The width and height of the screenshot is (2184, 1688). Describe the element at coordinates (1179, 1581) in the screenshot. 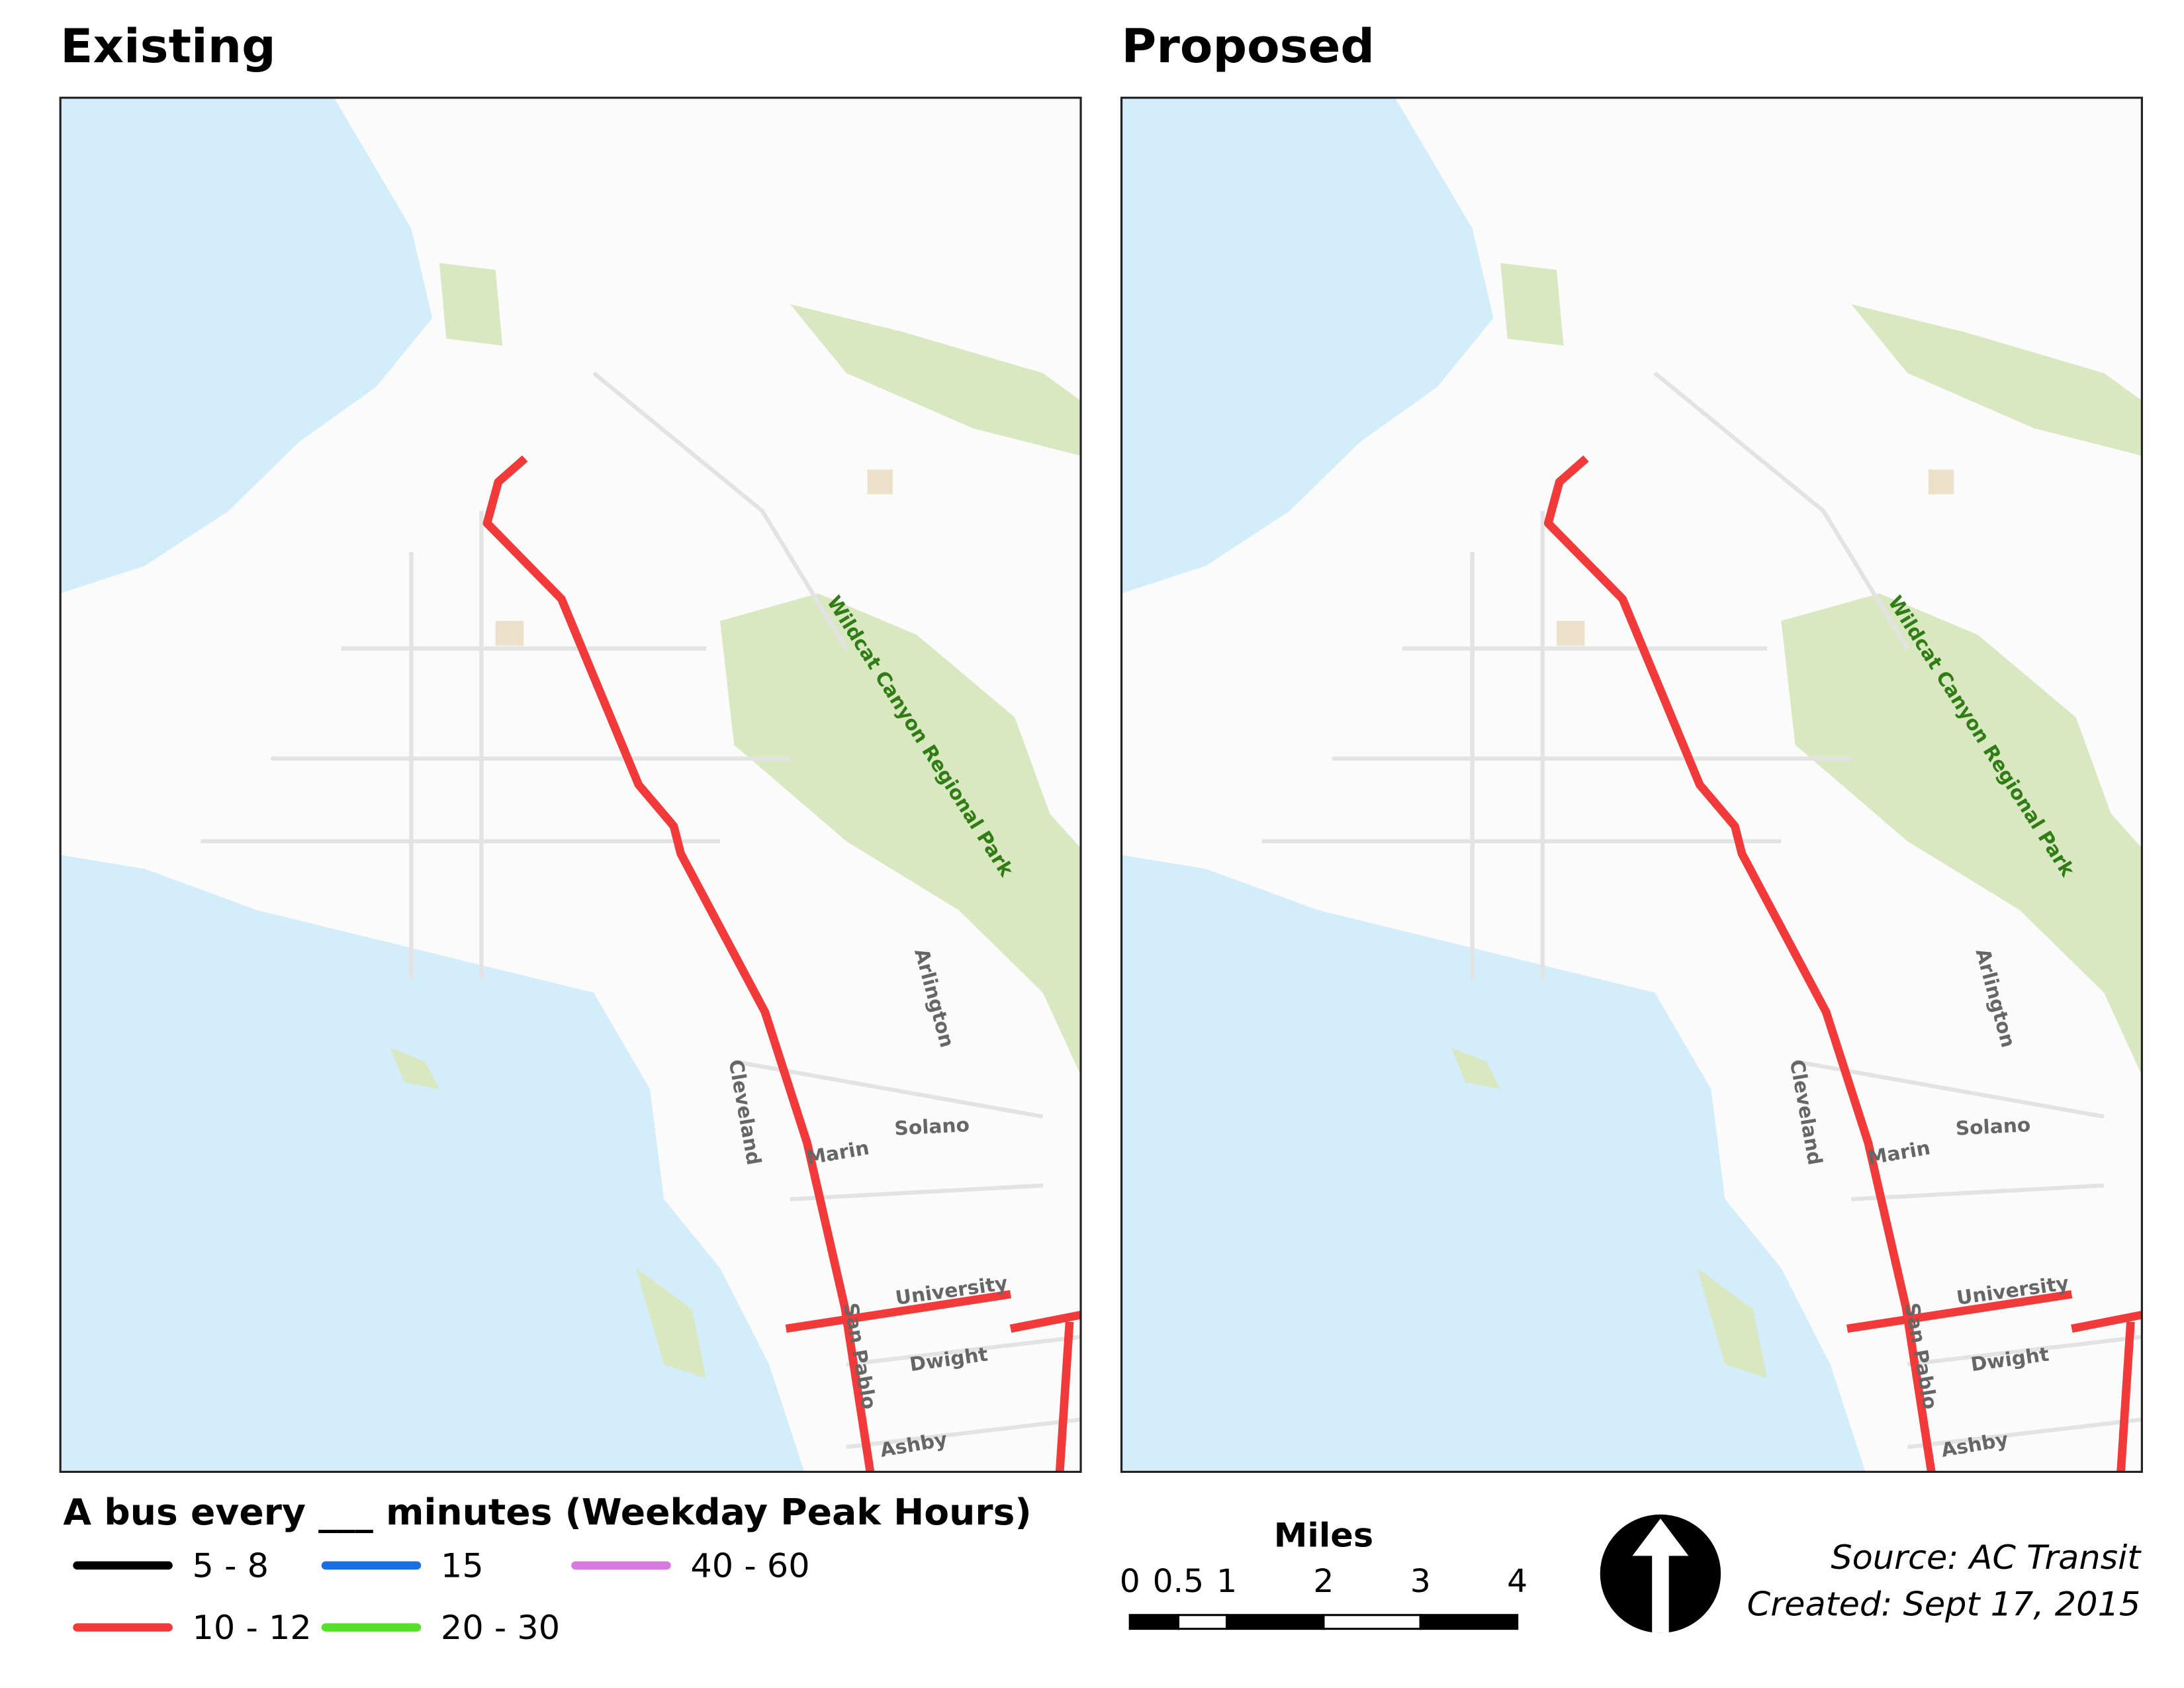

I see `scale-tick-label: 0.5` at that location.